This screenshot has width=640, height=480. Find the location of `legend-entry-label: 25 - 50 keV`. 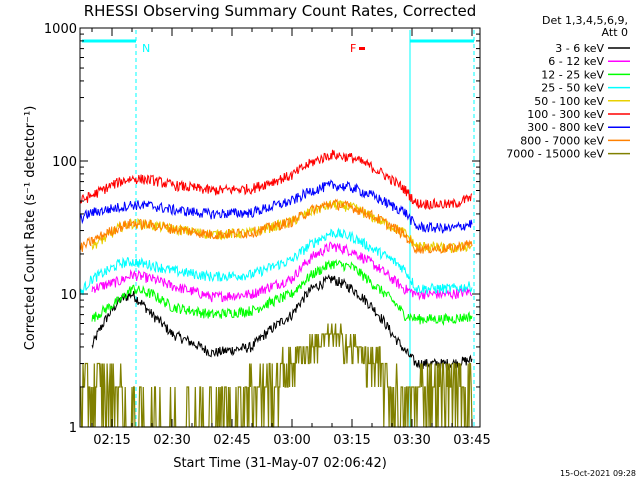

legend-entry-label: 25 - 50 keV is located at coordinates (572, 88).